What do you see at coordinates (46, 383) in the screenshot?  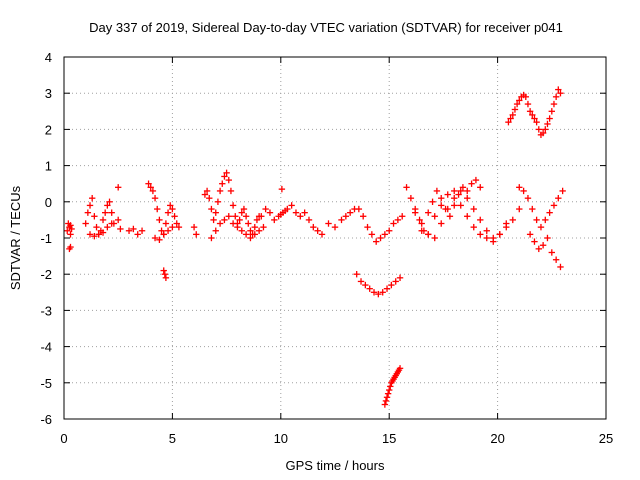 I see `y-tick-label: -5` at bounding box center [46, 383].